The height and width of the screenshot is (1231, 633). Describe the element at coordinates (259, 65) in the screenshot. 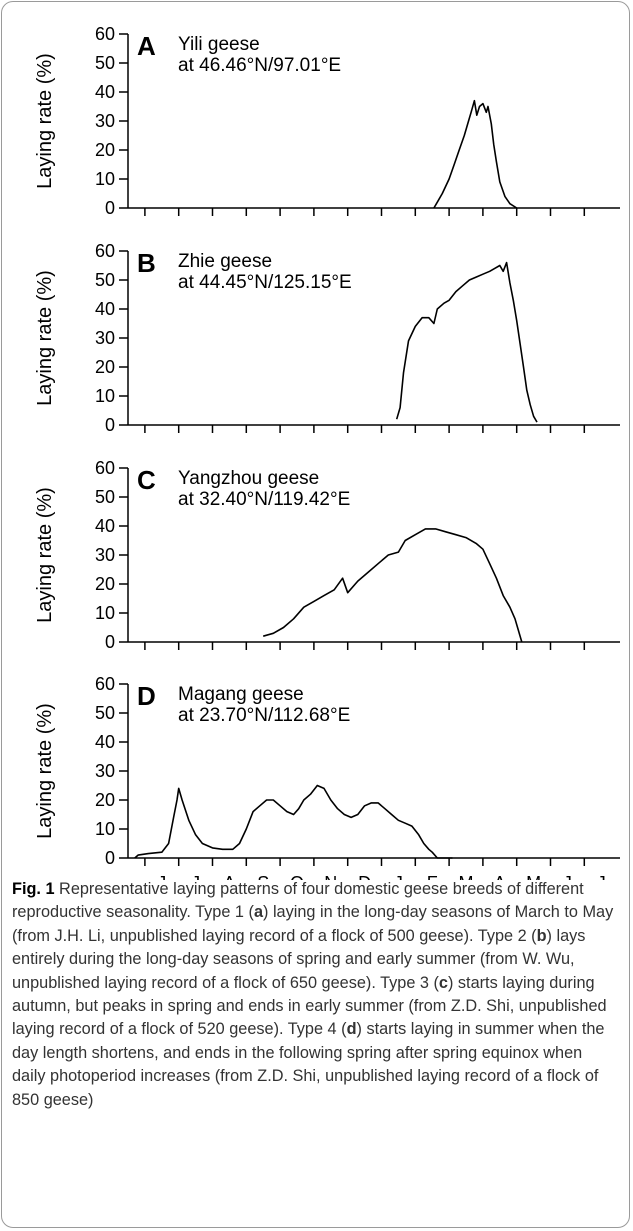

I see `panel-a-subtitle: at 46.46°N/97.01°E` at that location.